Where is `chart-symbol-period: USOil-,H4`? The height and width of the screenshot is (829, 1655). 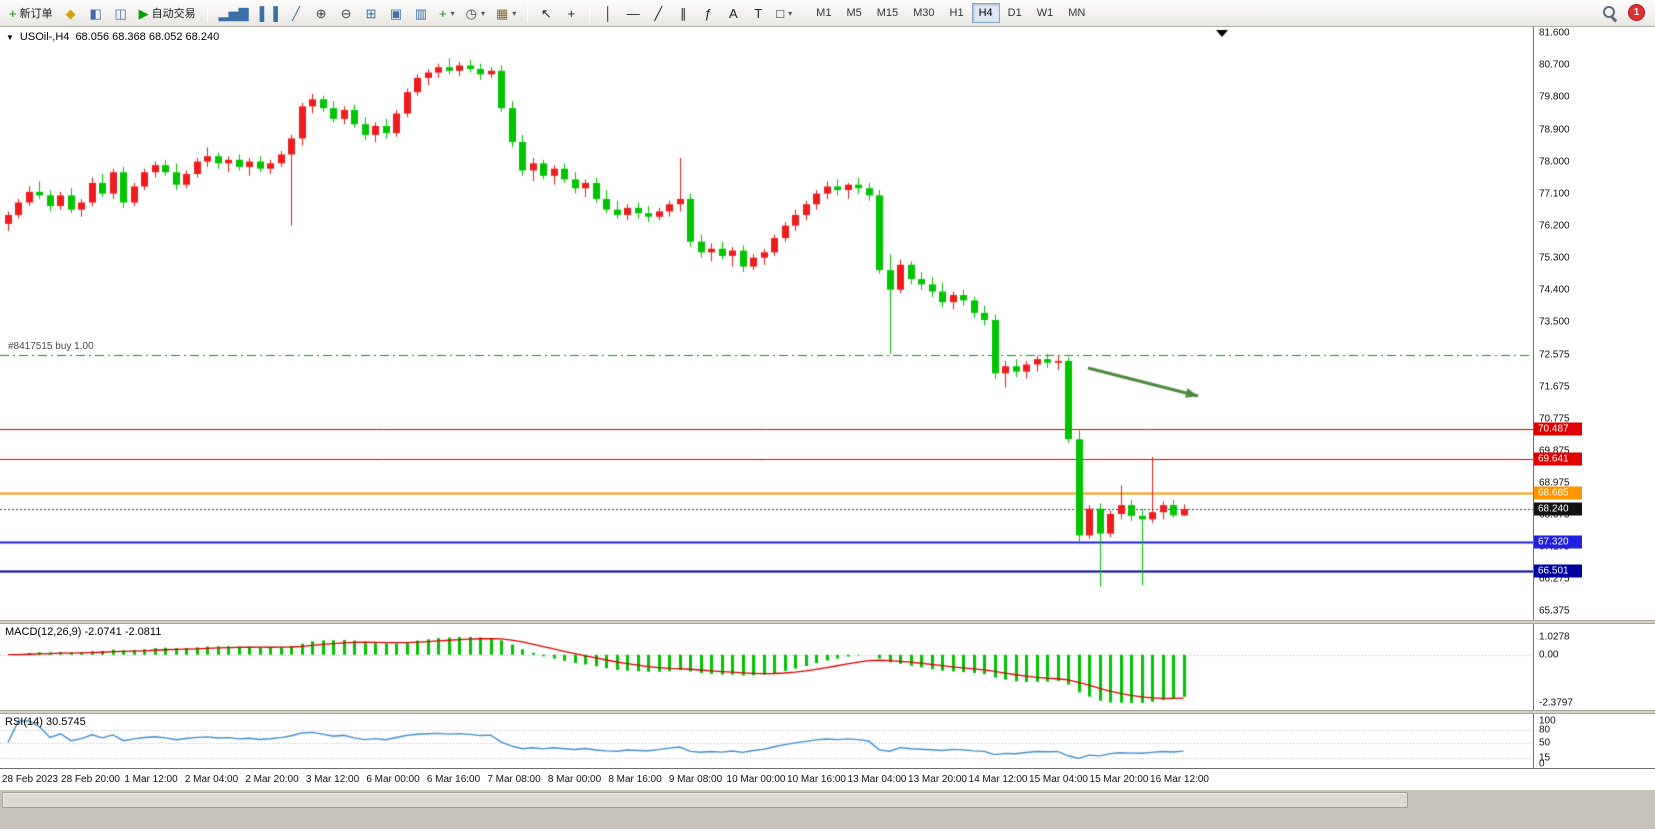 chart-symbol-period: USOil-,H4 is located at coordinates (44, 37).